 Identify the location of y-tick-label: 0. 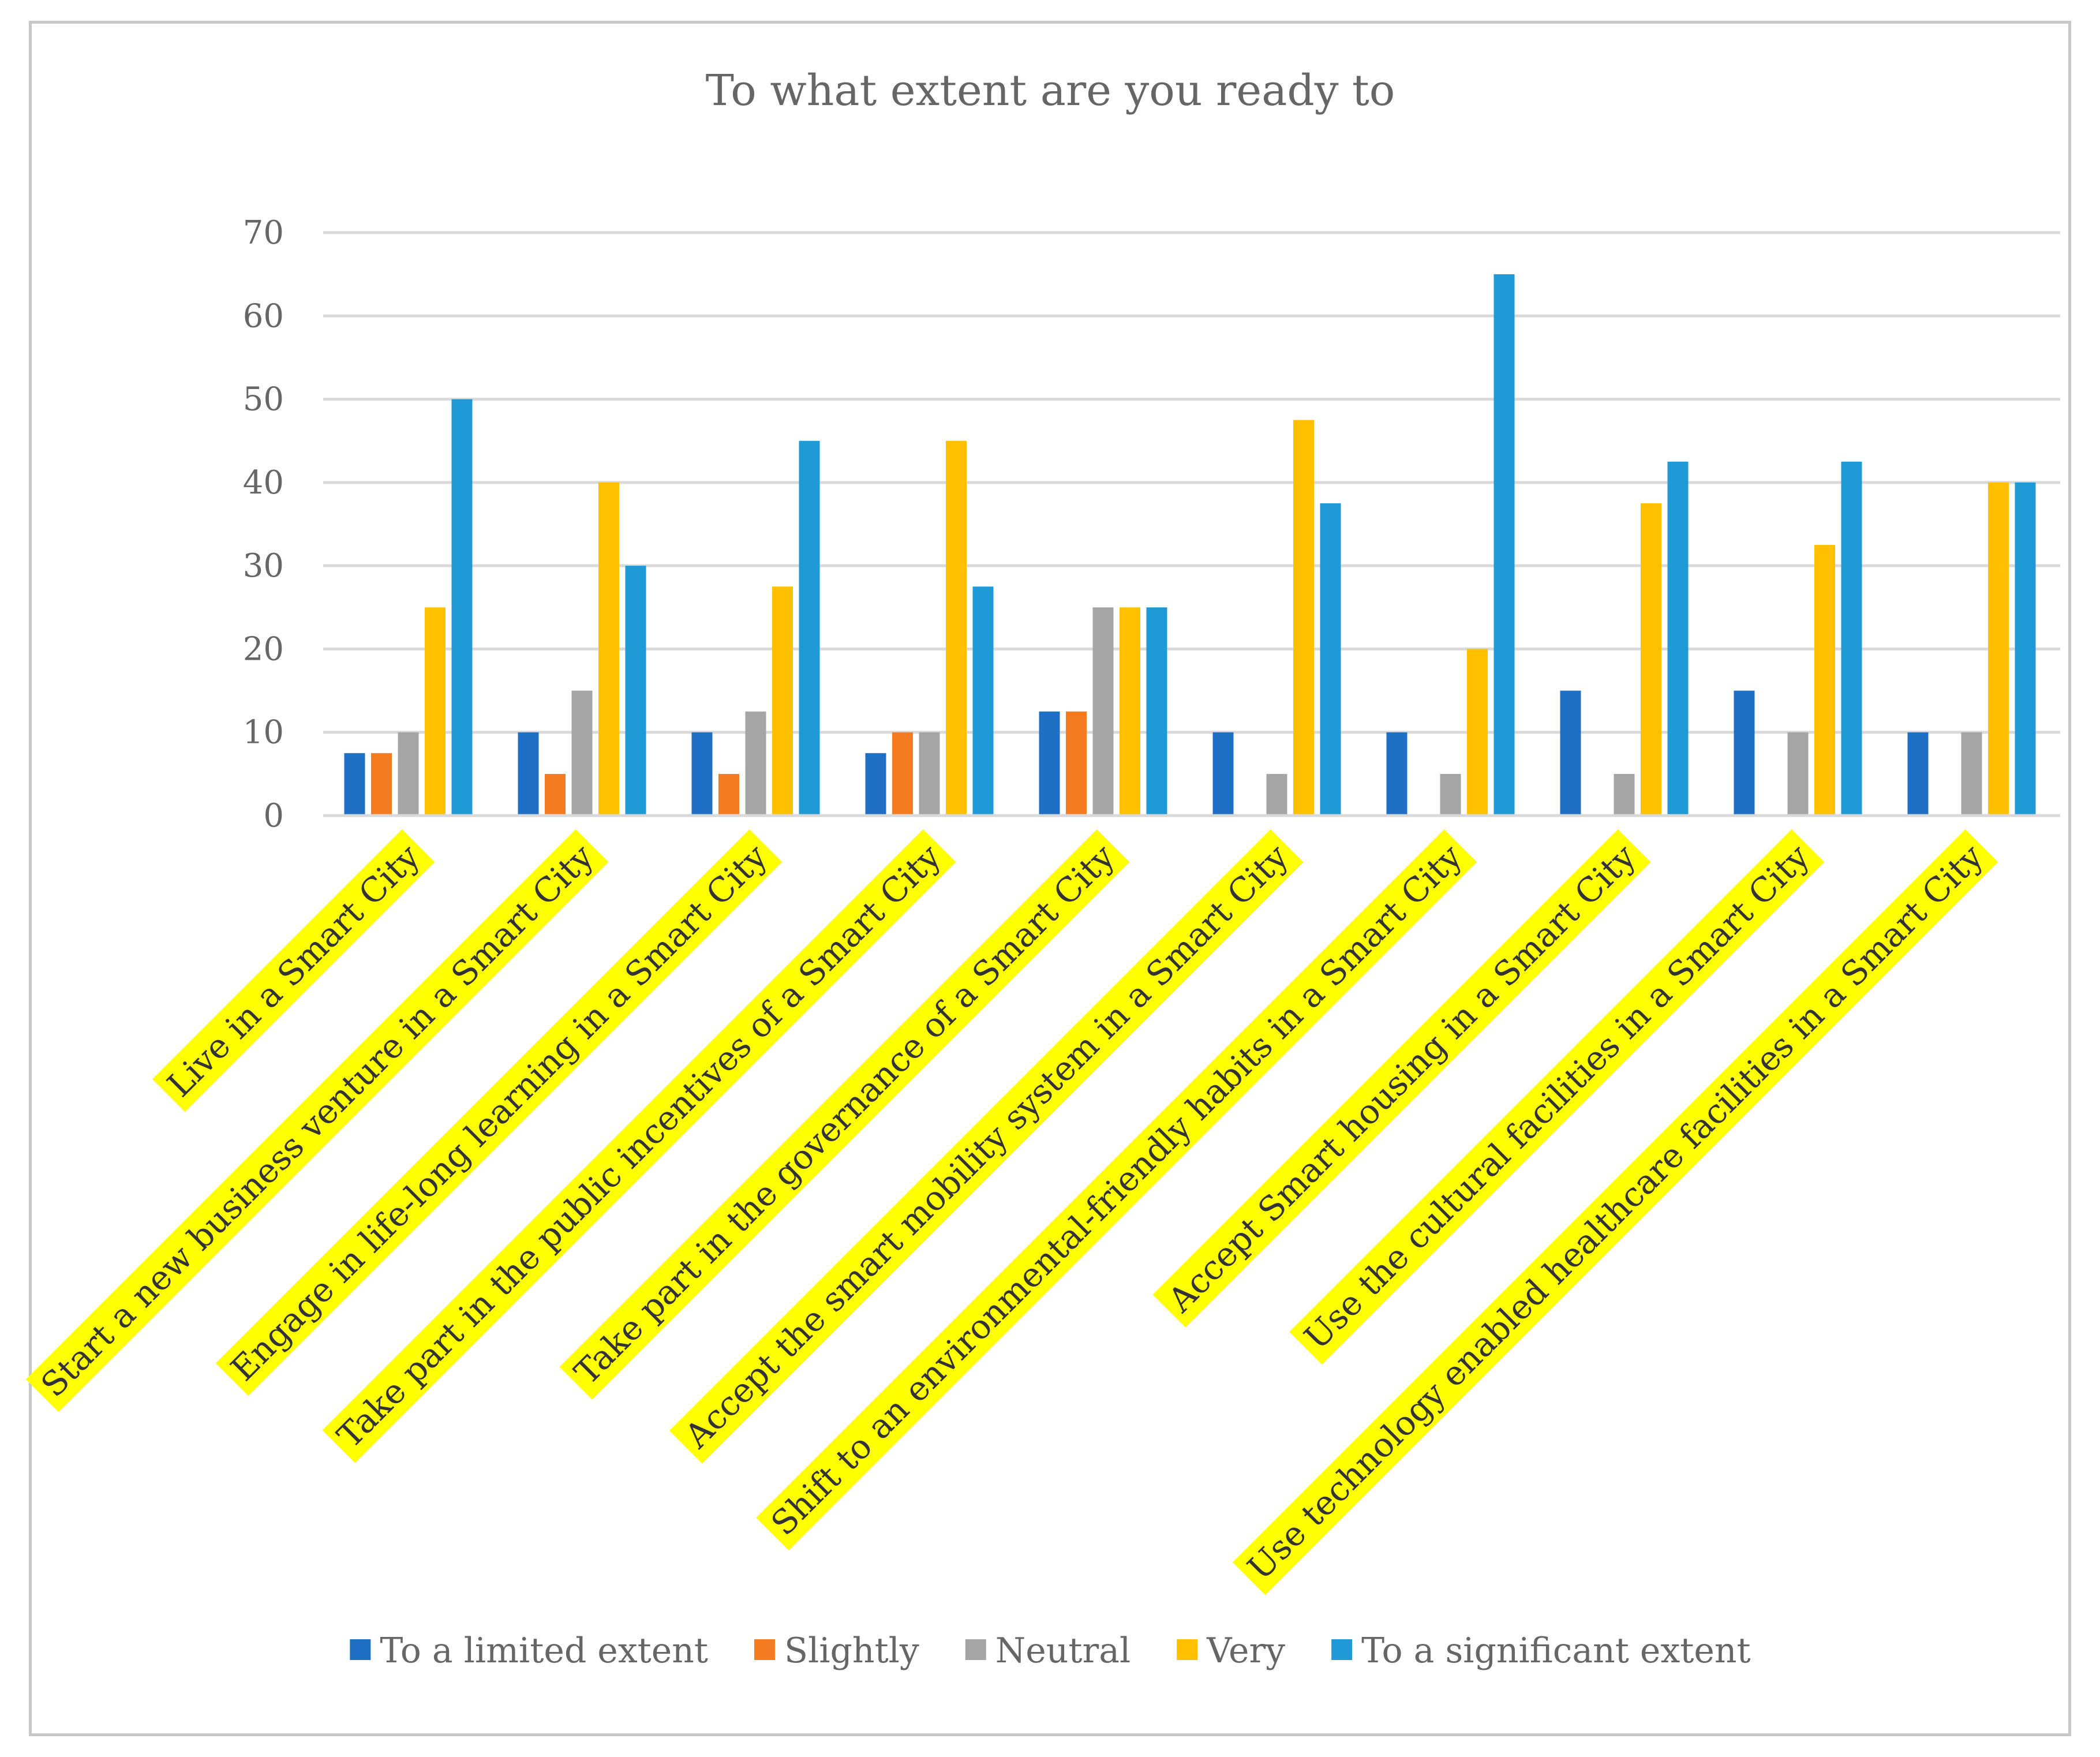
(273, 816).